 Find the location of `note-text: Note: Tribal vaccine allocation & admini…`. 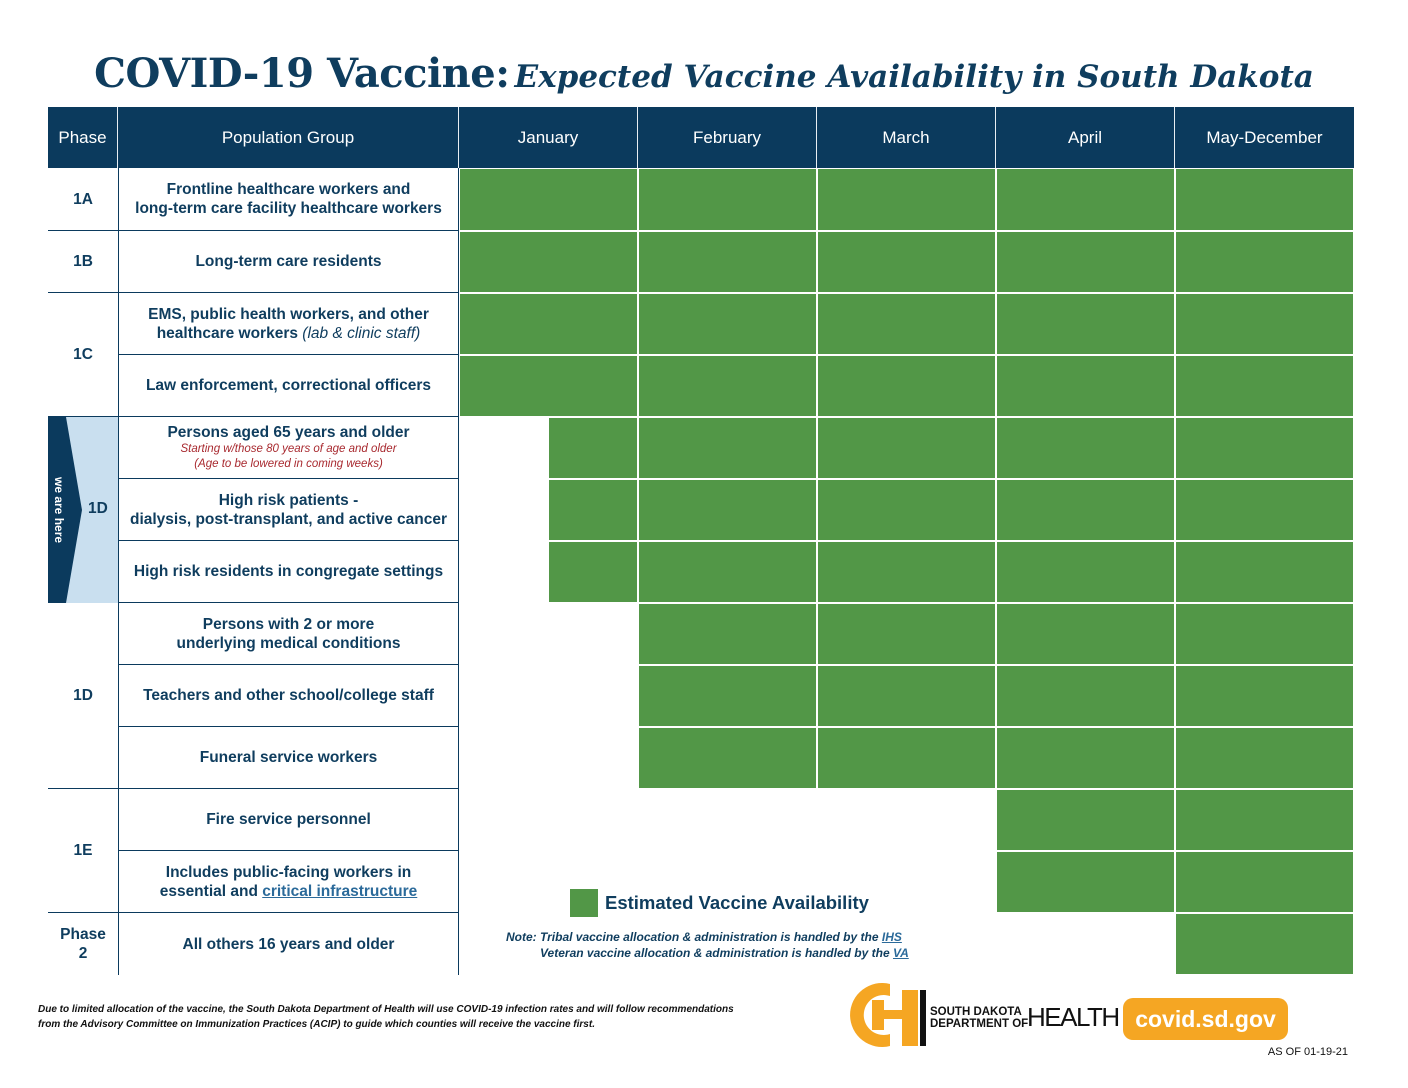

note-text: Note: Tribal vaccine allocation & admini… is located at coordinates (694, 937).